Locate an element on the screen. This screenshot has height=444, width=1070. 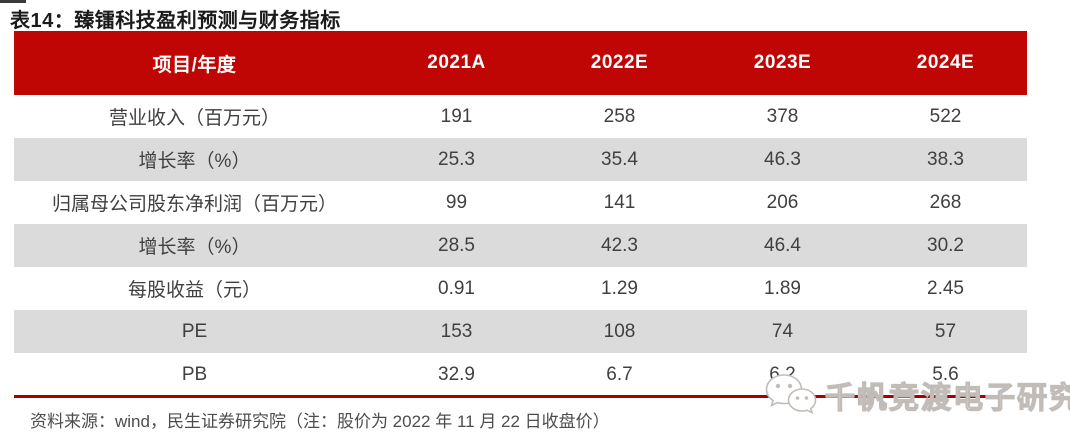
watermark-text: 千帆竞渡电子研究 is located at coordinates (947, 398).